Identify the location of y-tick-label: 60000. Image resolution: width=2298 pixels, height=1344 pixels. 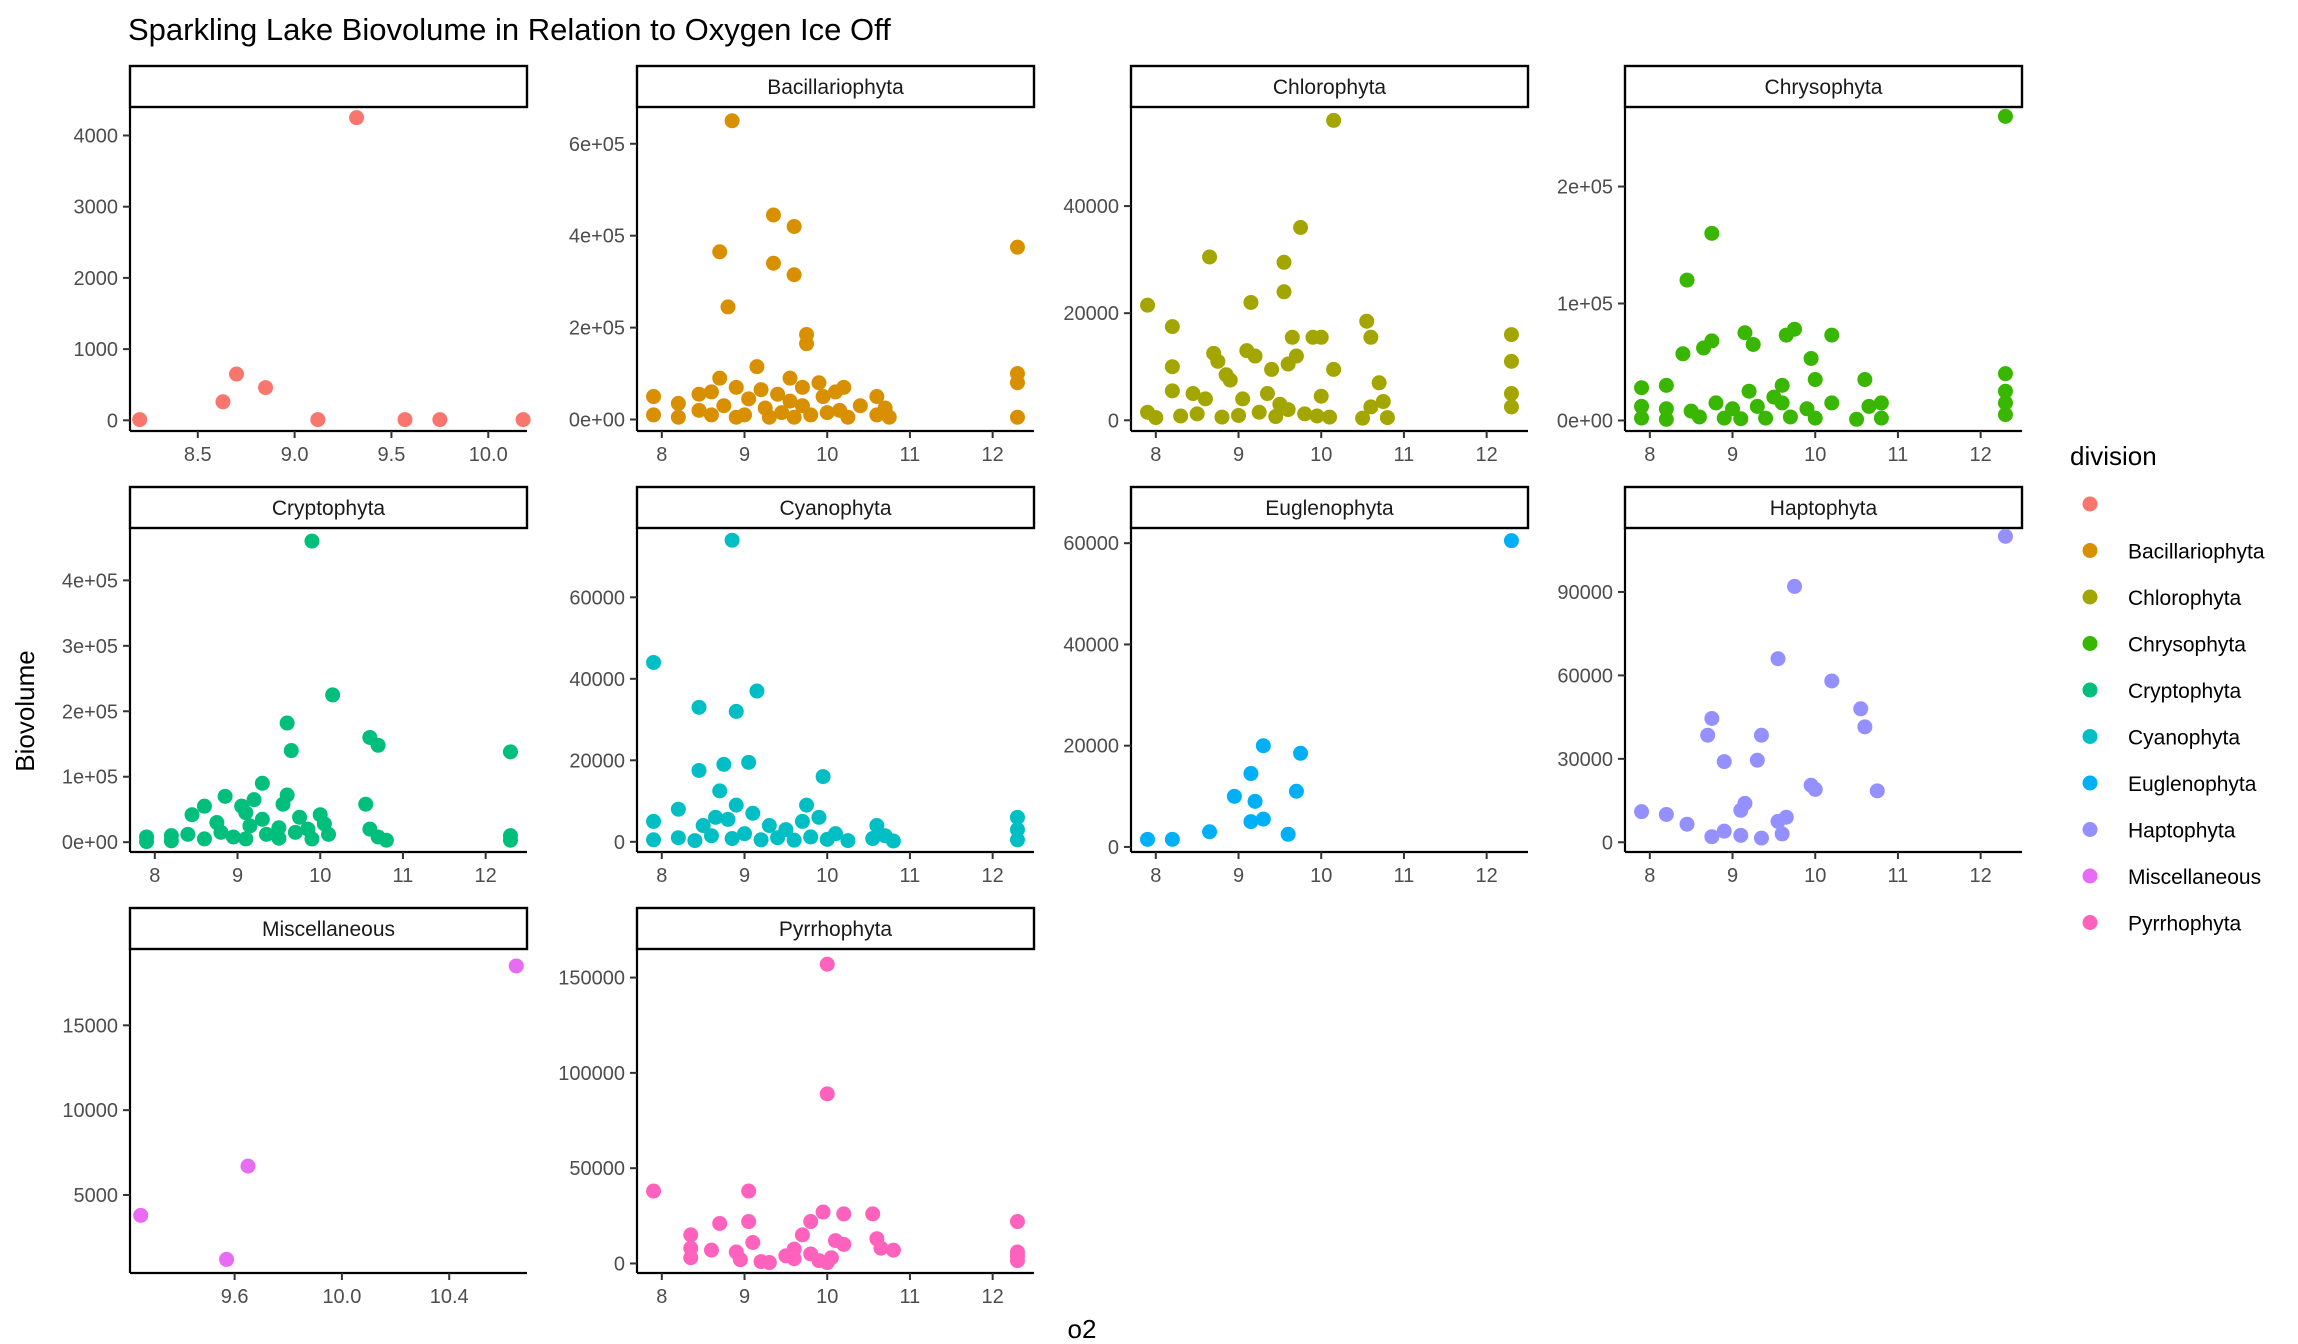
(597, 598).